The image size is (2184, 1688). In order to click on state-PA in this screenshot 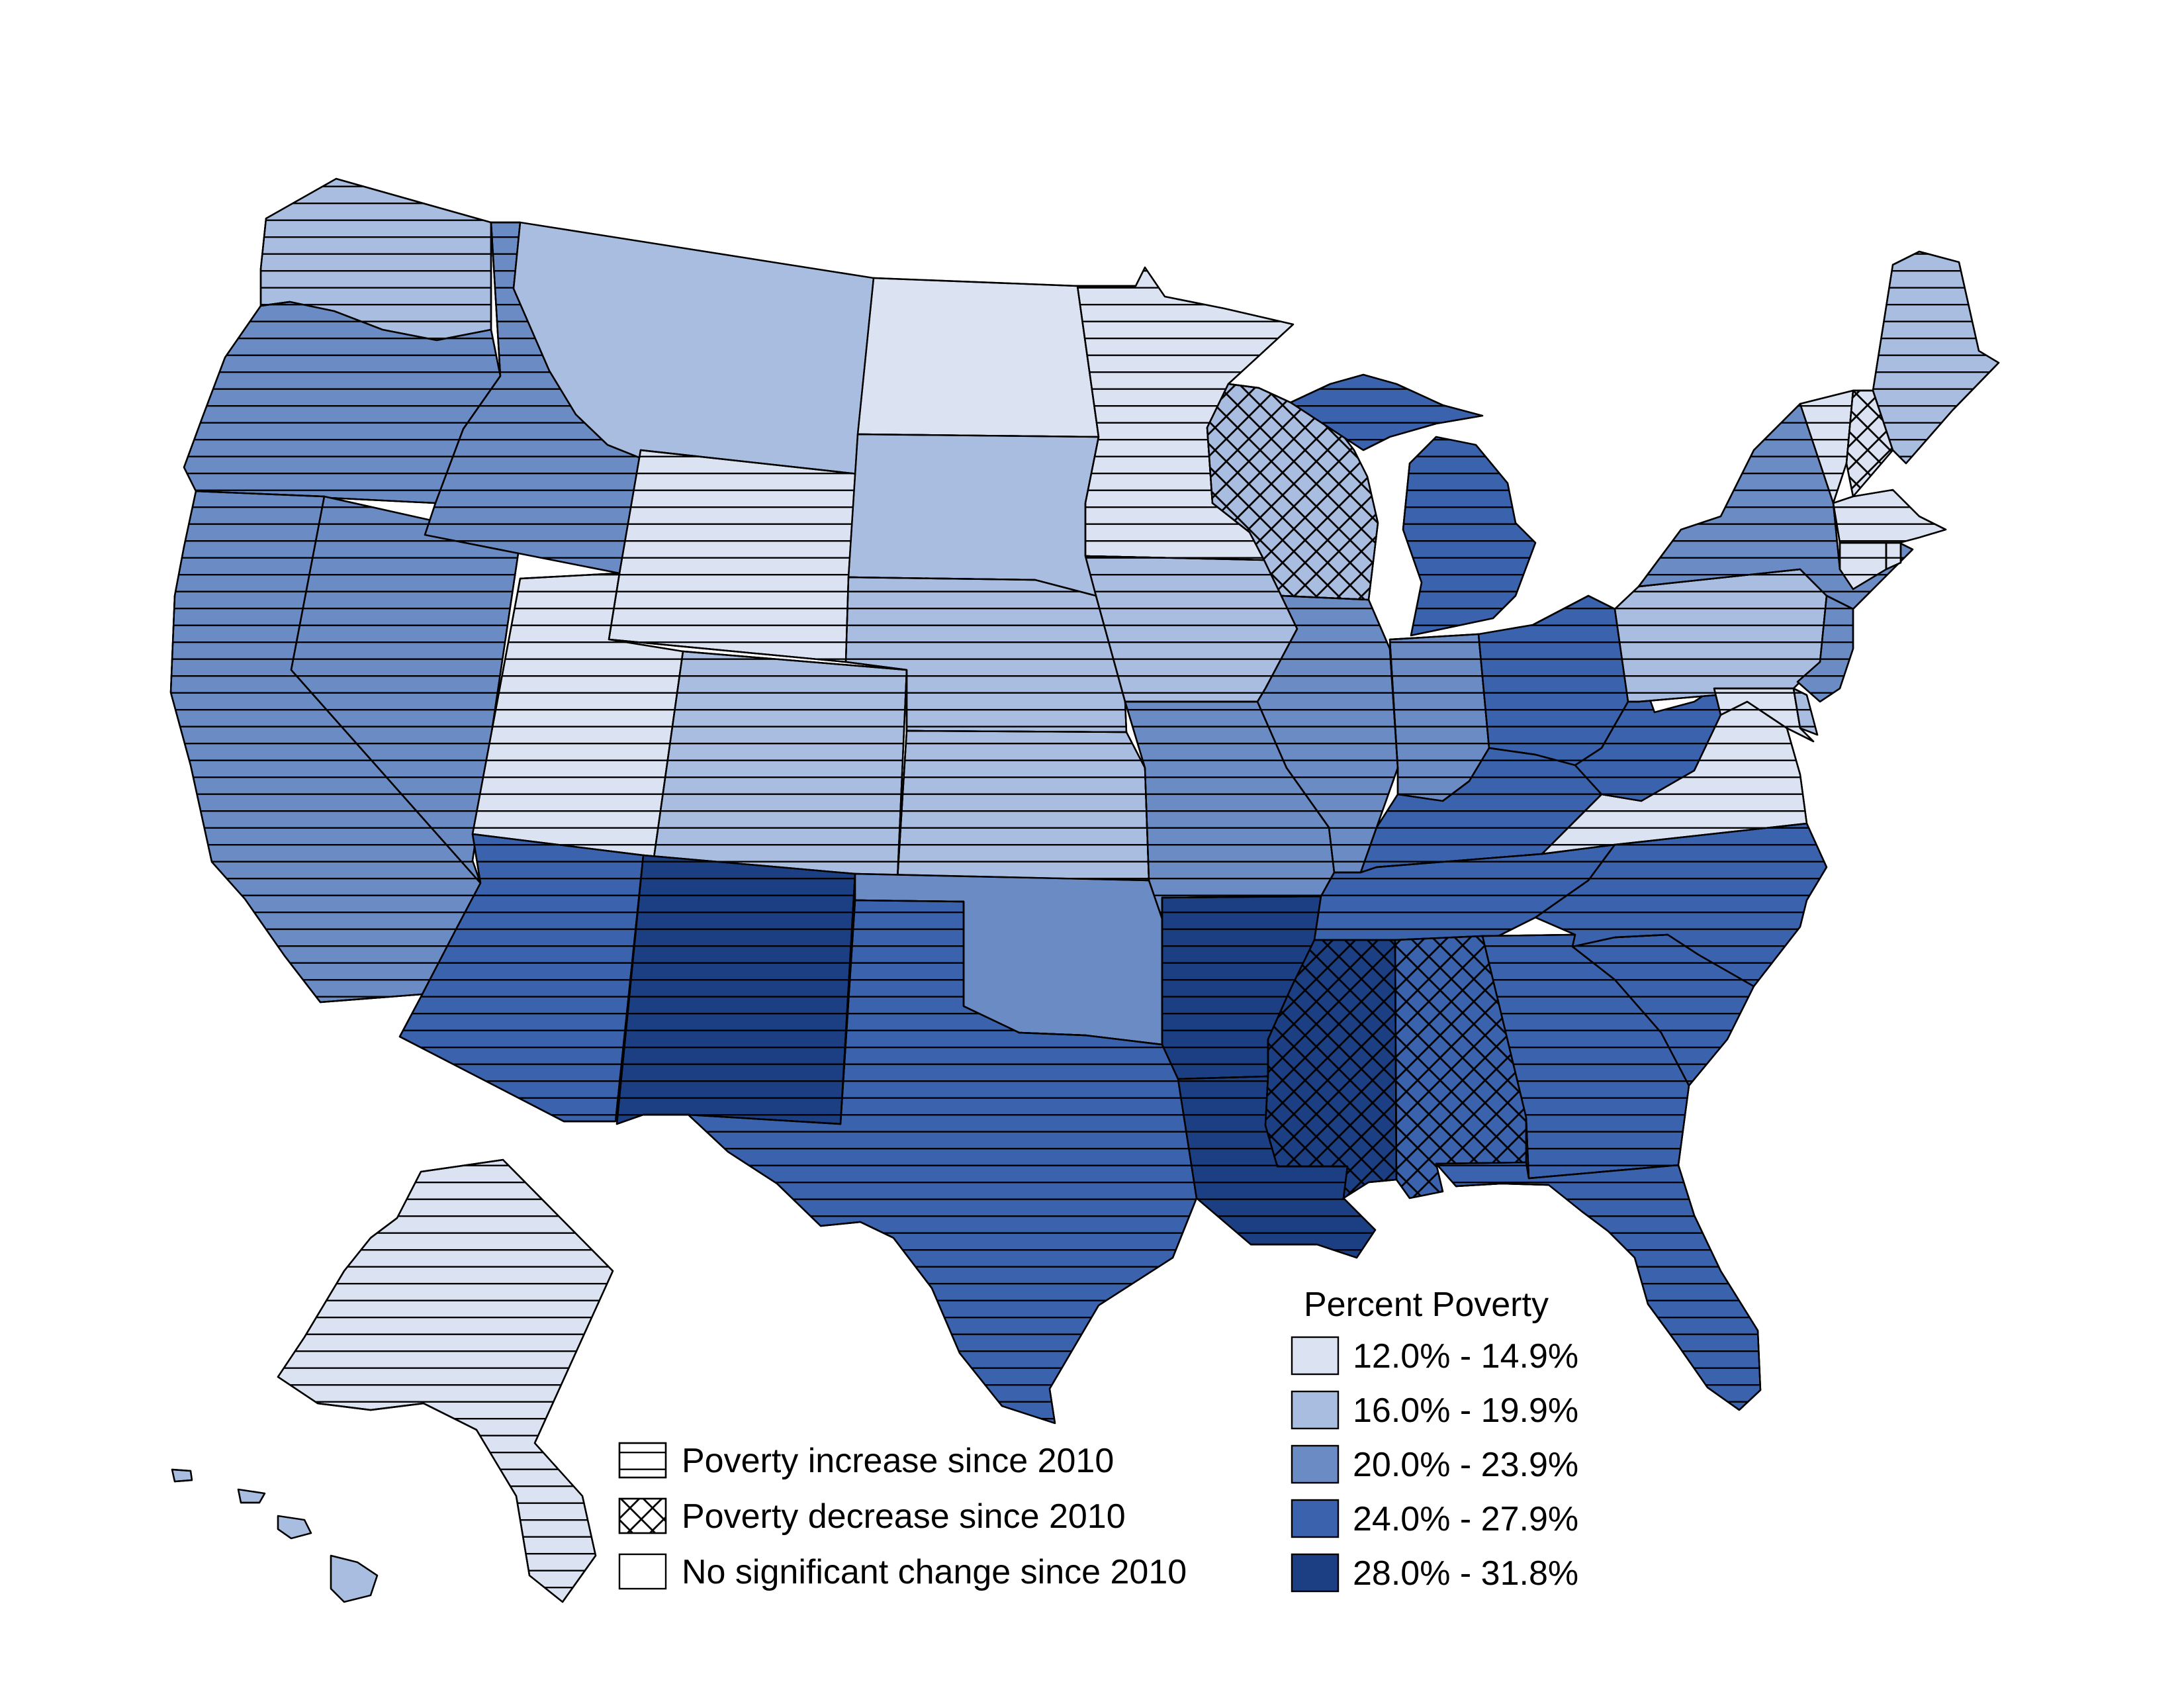, I will do `click(1721, 635)`.